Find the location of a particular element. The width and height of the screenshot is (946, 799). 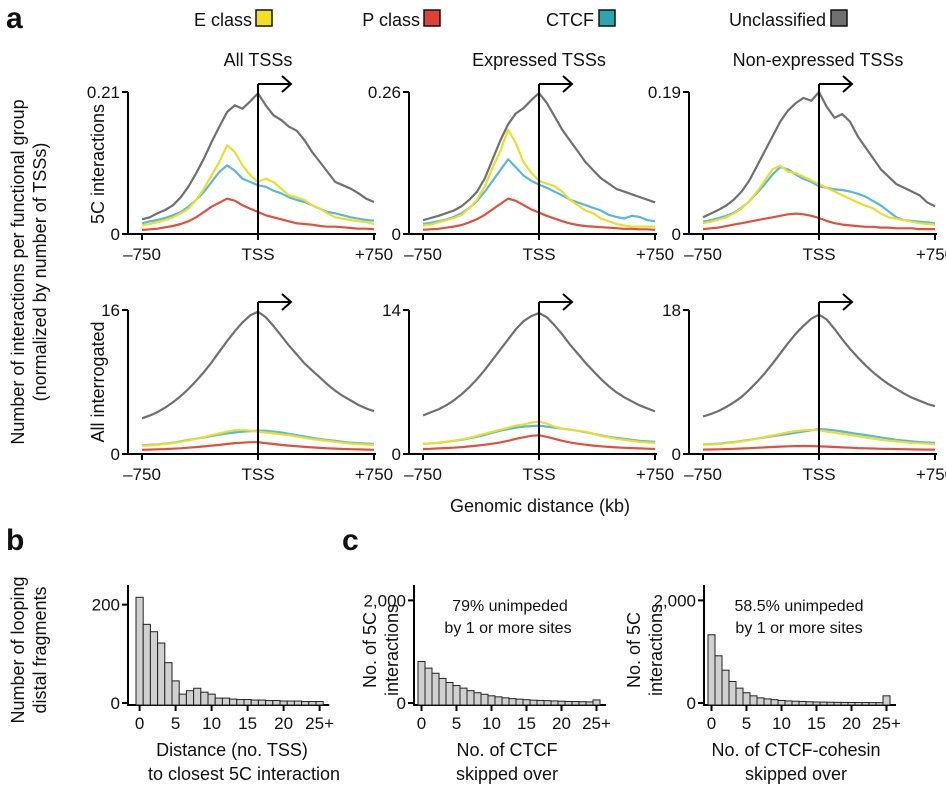

c-right-ylabel-line2: interactions is located at coordinates (656, 650).